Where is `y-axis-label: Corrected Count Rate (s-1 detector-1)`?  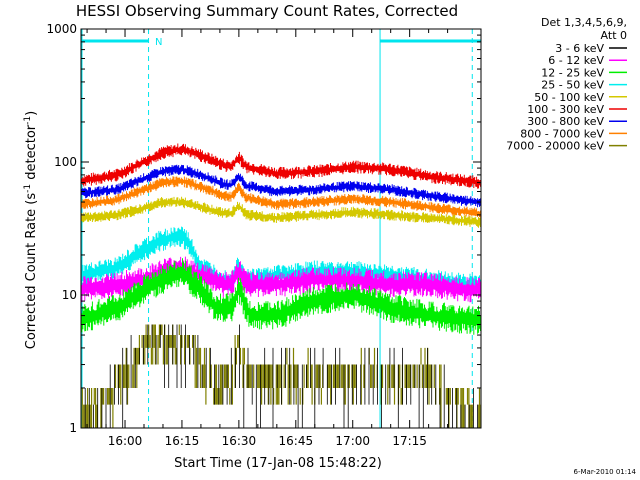
y-axis-label: Corrected Count Rate (s-1 detector-1) is located at coordinates (31, 230).